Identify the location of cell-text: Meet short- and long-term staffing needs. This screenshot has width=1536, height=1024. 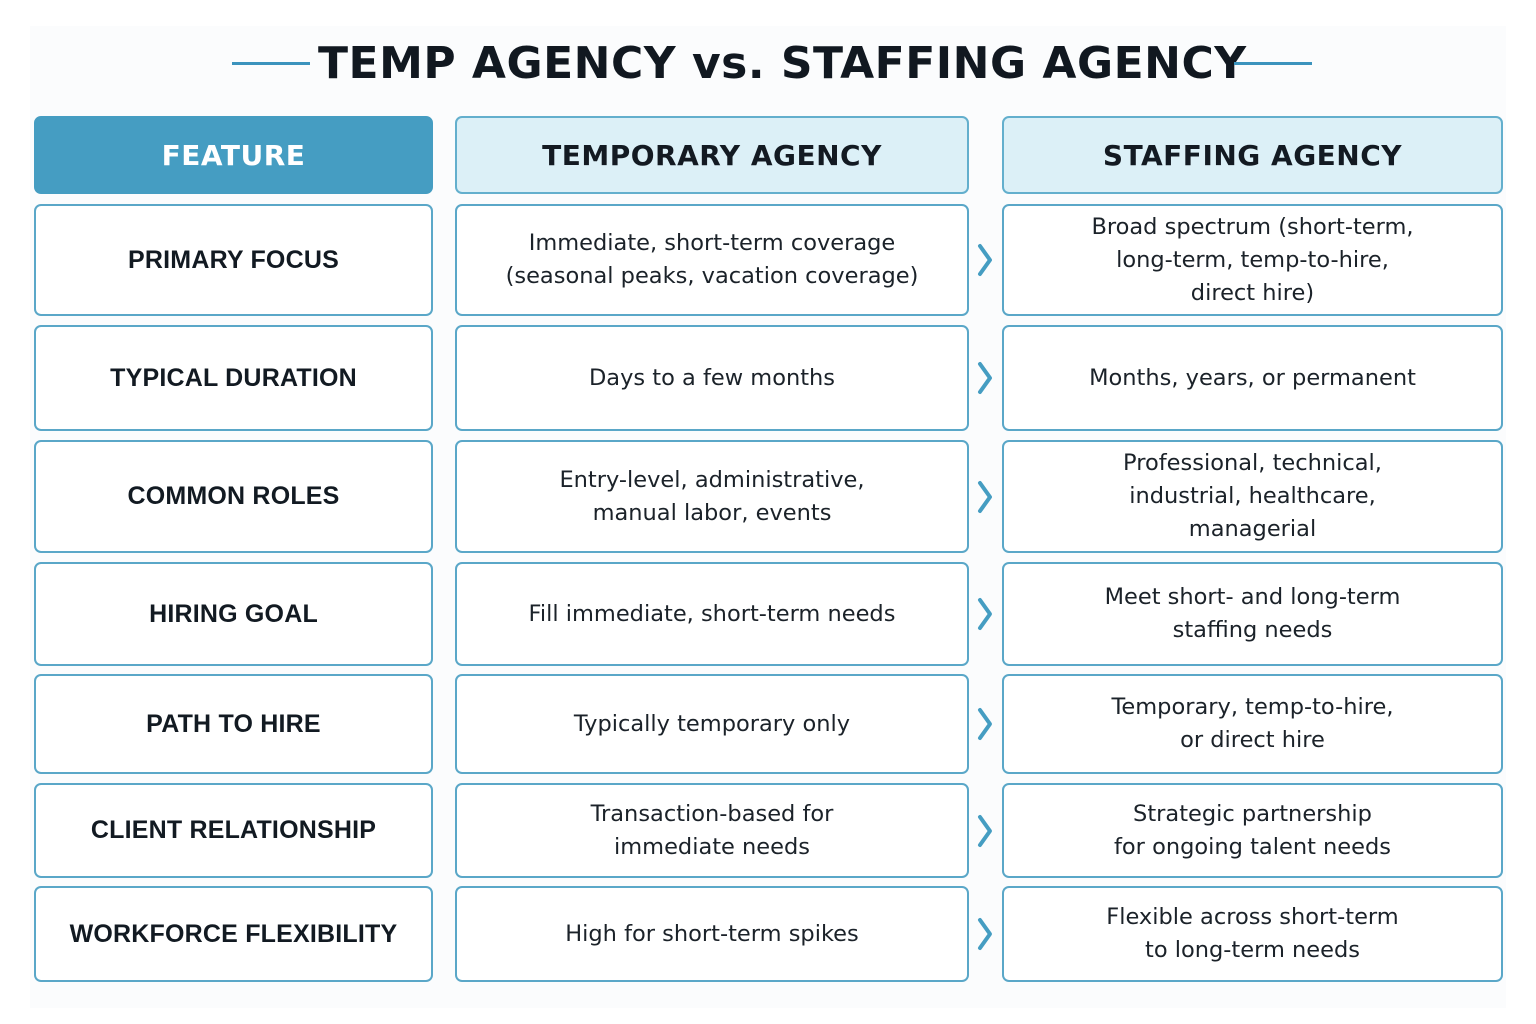
(1253, 614).